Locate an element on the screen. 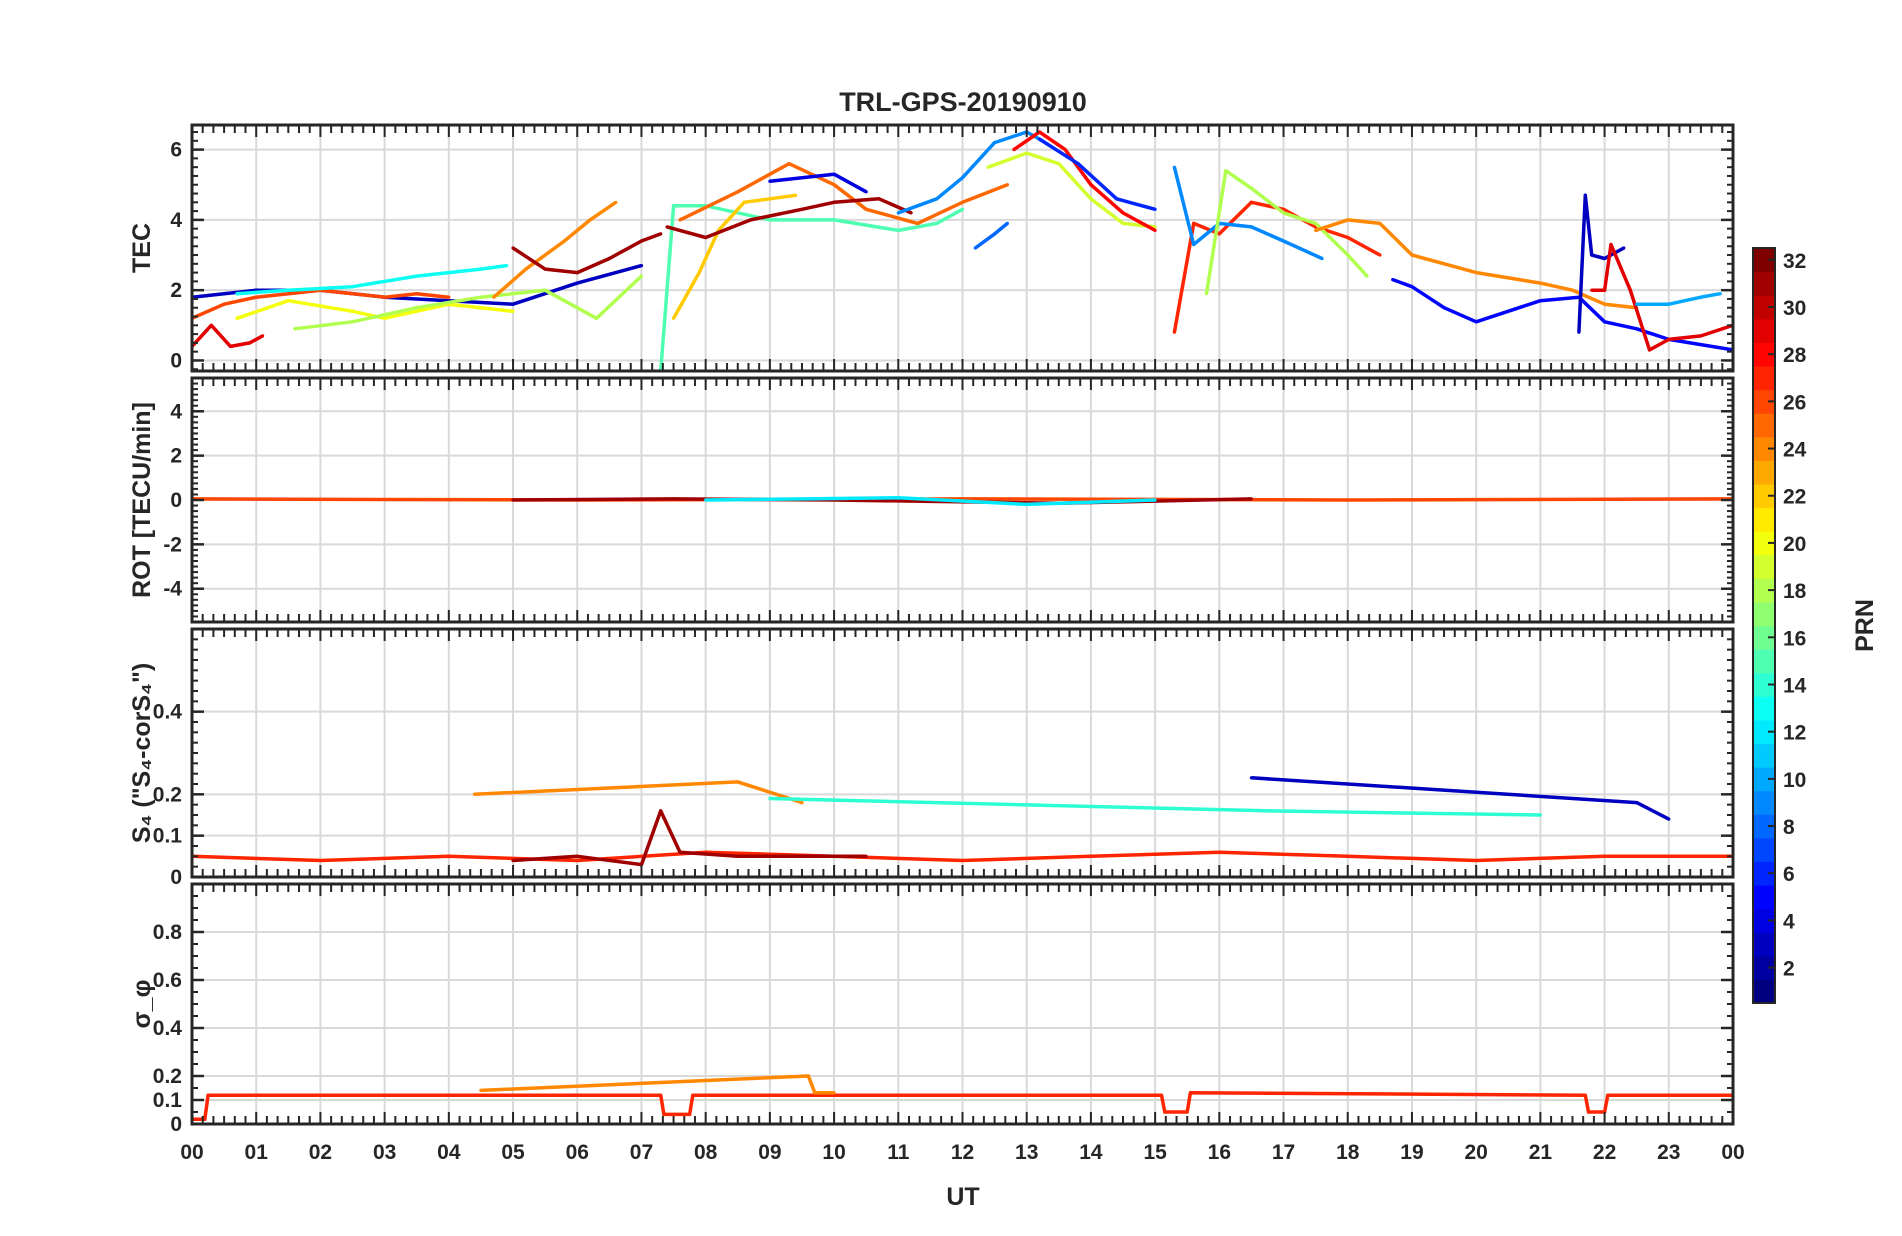  y-tick-label: 2 is located at coordinates (176, 456).